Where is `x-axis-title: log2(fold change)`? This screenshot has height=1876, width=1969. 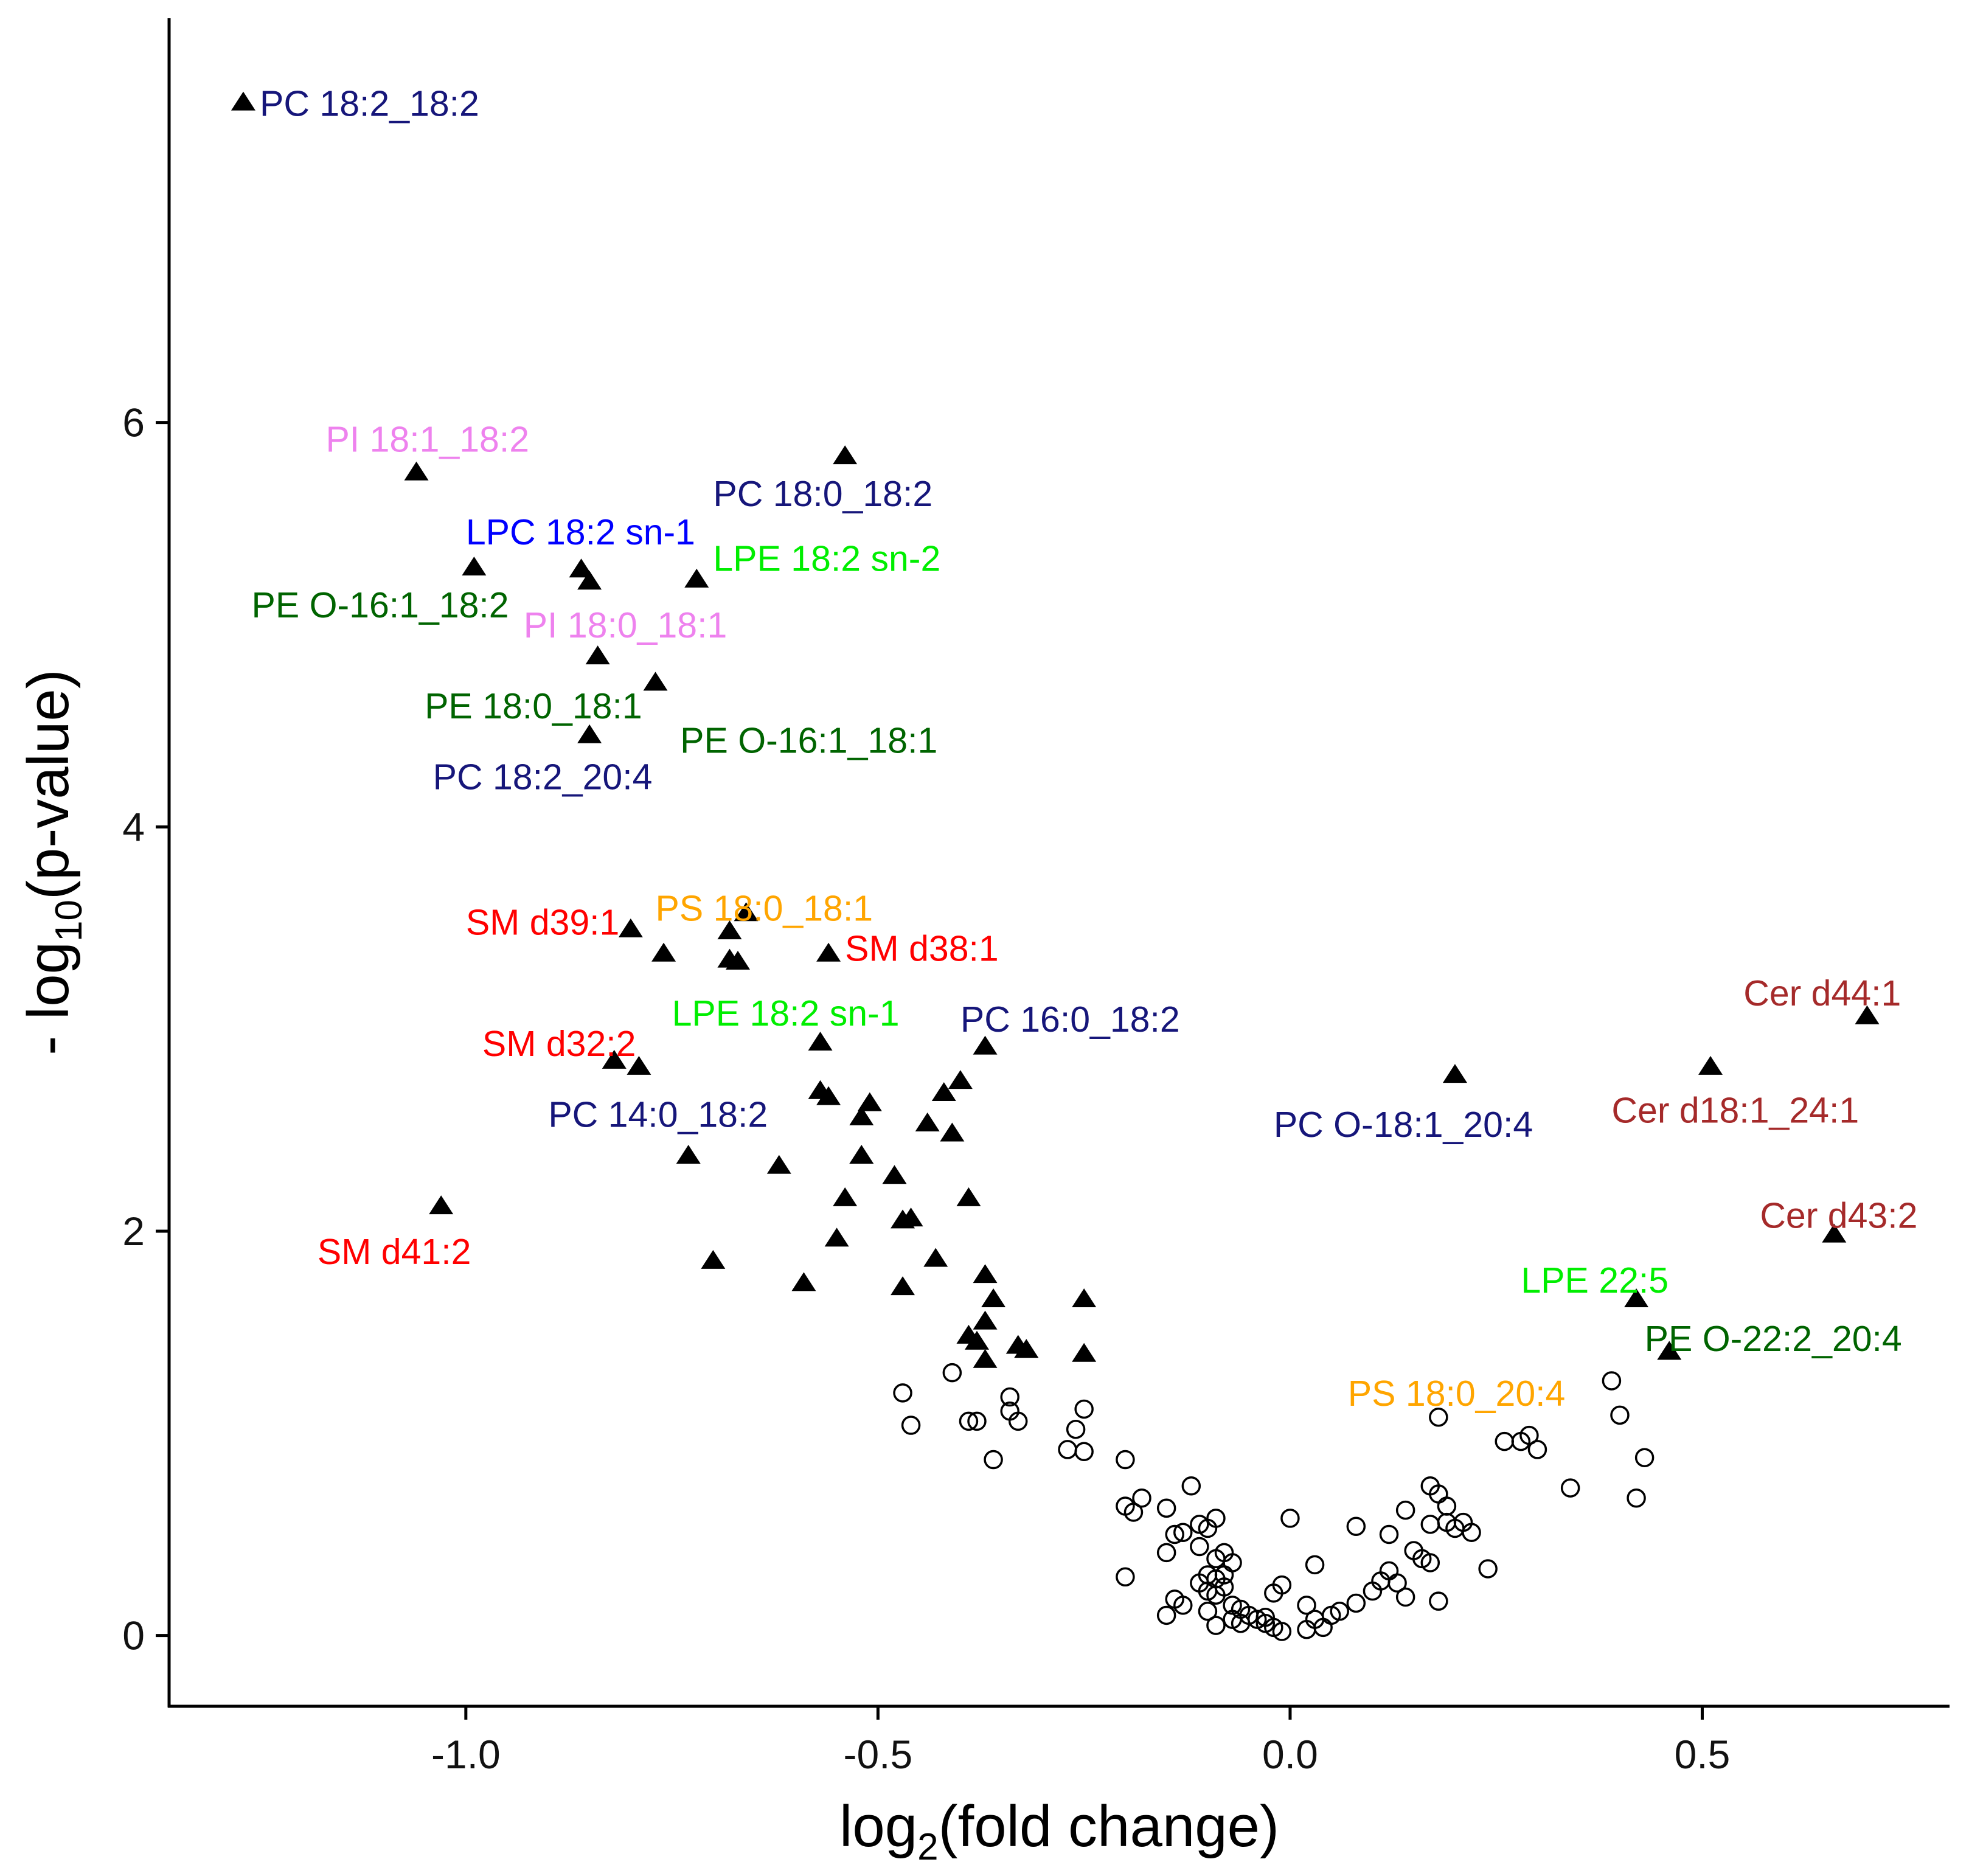 x-axis-title: log2(fold change) is located at coordinates (1059, 1831).